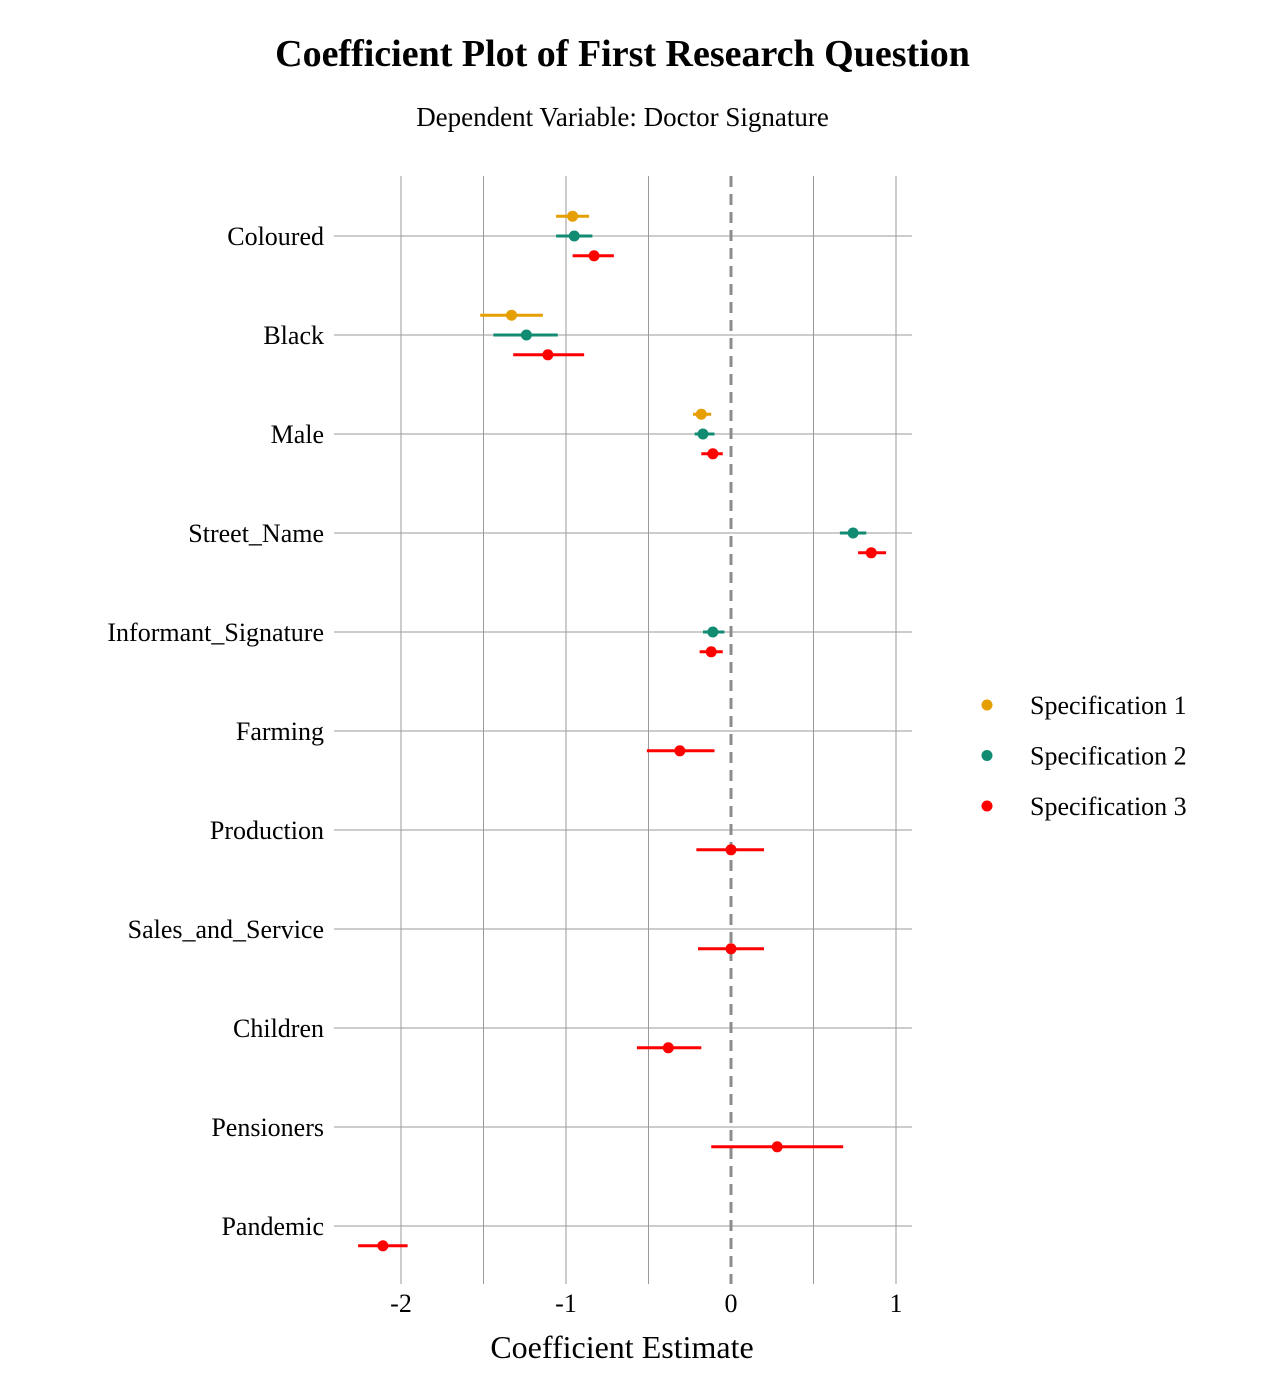 The height and width of the screenshot is (1399, 1265). I want to click on estimate-point-spec3-Sales_and_Service, so click(731, 949).